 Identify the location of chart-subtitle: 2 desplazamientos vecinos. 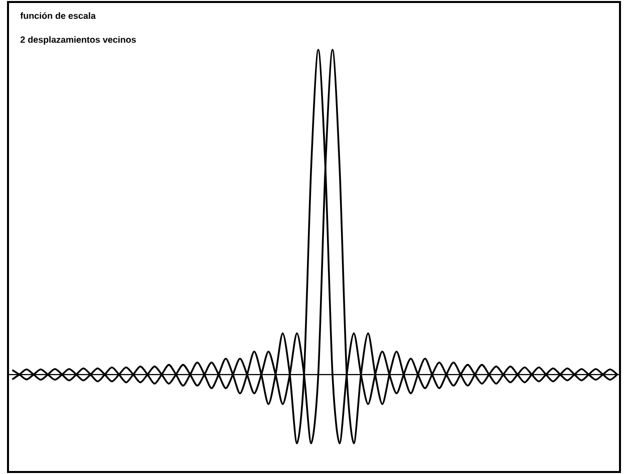
(78, 40).